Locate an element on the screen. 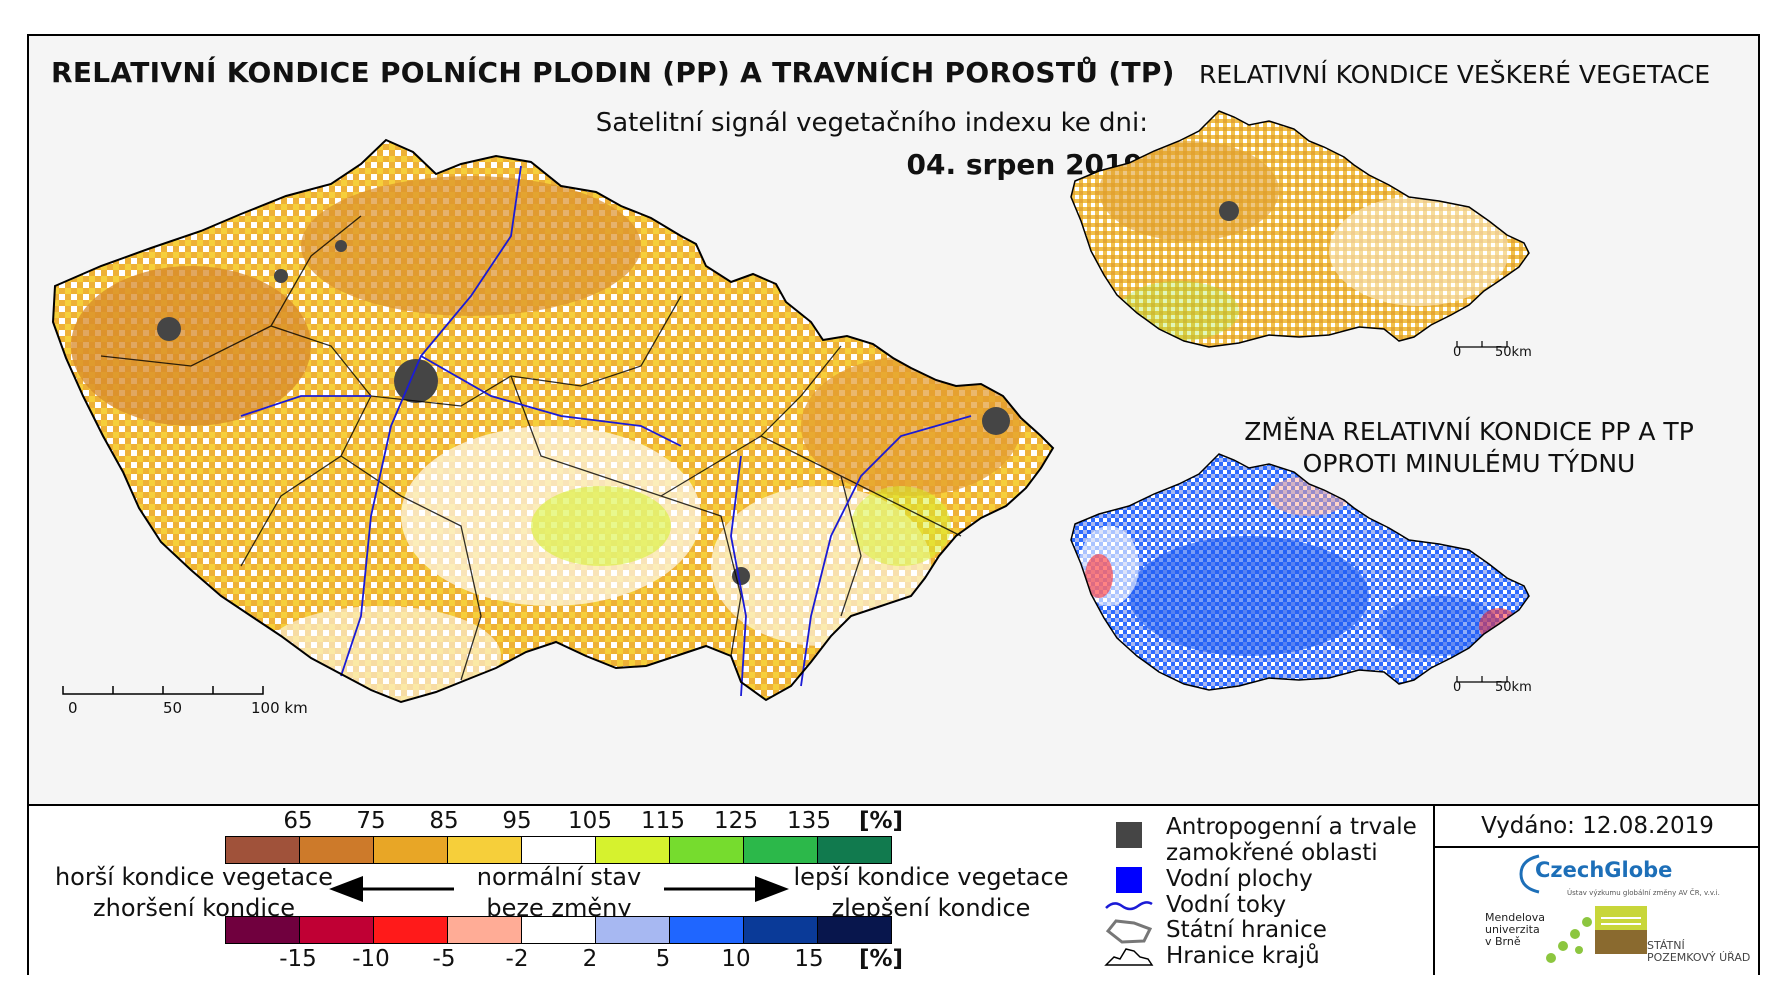 This screenshot has width=1772, height=1003. legend-rivers: Vodní toky is located at coordinates (1269, 906).